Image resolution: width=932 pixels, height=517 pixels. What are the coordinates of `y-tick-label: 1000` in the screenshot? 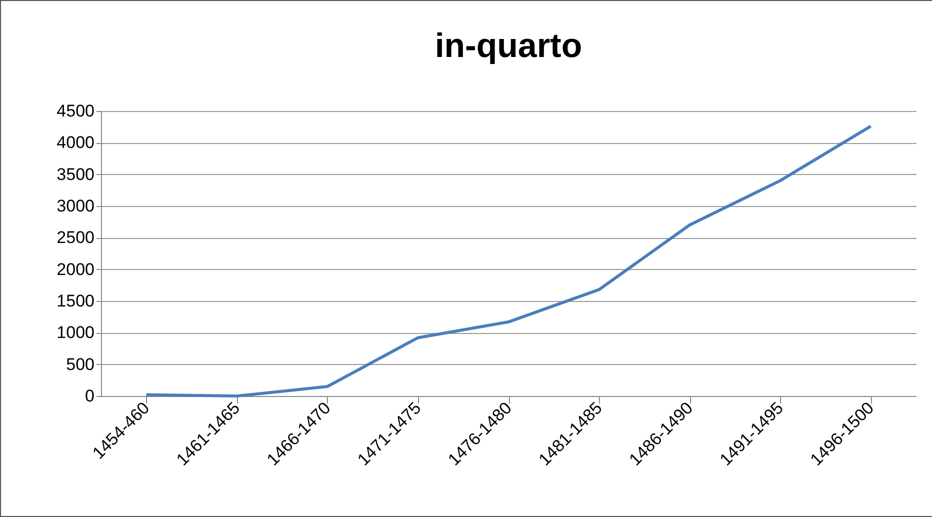 It's located at (75, 332).